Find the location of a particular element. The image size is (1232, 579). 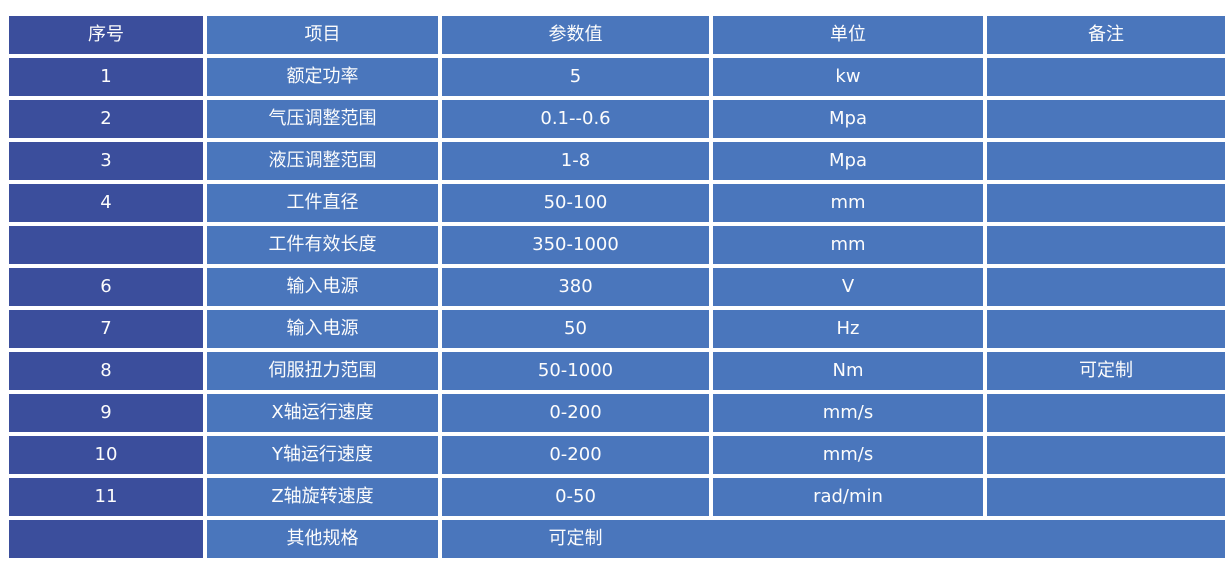

serial-cell: 11 is located at coordinates (106, 497).